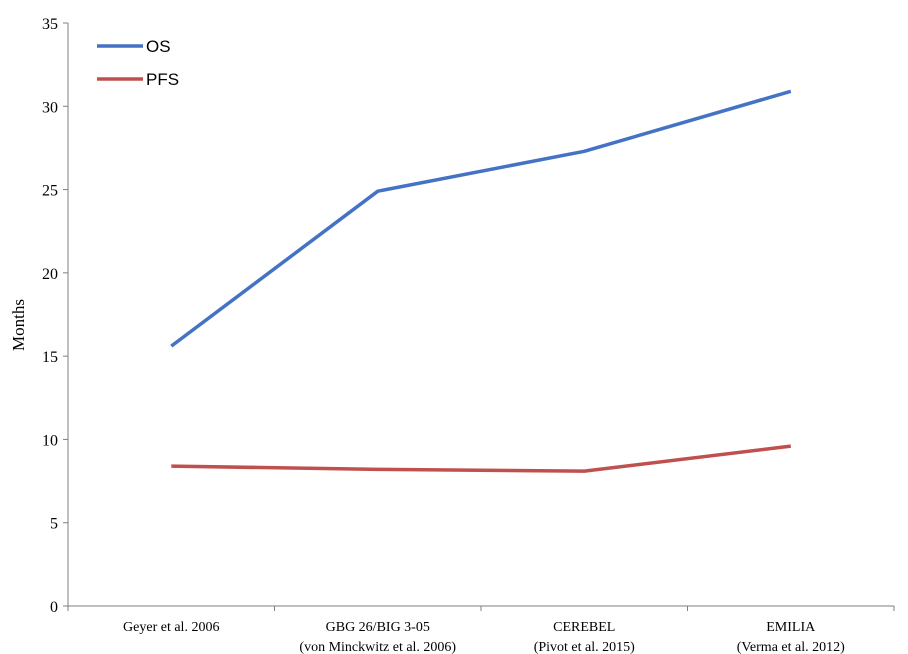  What do you see at coordinates (50, 357) in the screenshot?
I see `y-tick-label: 15` at bounding box center [50, 357].